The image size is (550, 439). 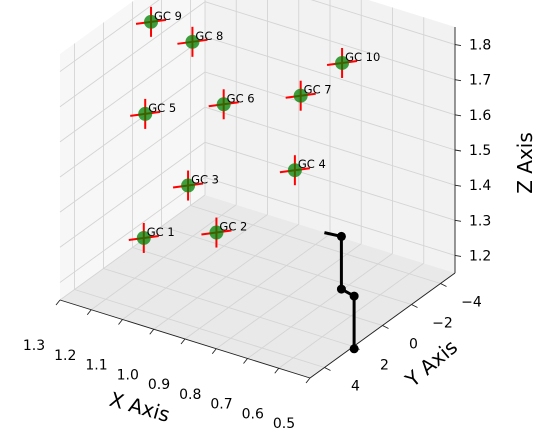 I want to click on z-tick-label: 1.2, so click(x=480, y=256).